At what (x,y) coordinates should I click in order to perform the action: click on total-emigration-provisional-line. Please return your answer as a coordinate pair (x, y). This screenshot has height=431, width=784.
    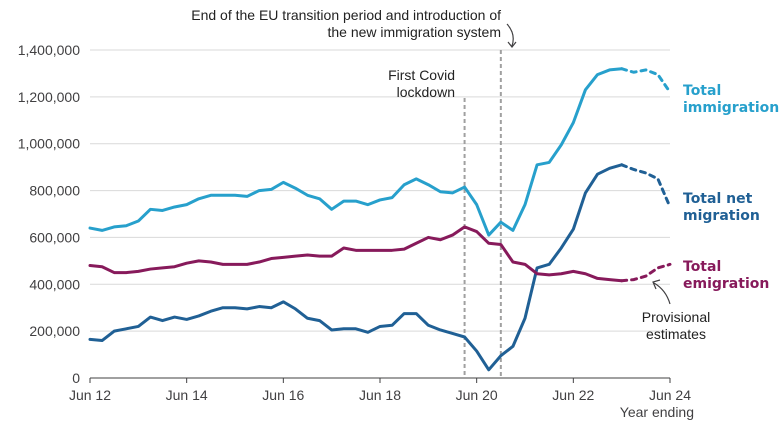
    Looking at the image, I should click on (646, 272).